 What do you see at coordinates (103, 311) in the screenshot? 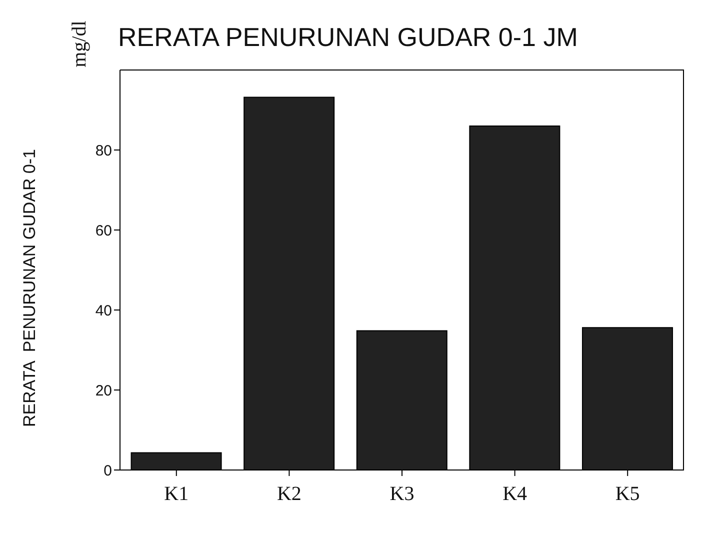
I see `y-tick-label: 40` at bounding box center [103, 311].